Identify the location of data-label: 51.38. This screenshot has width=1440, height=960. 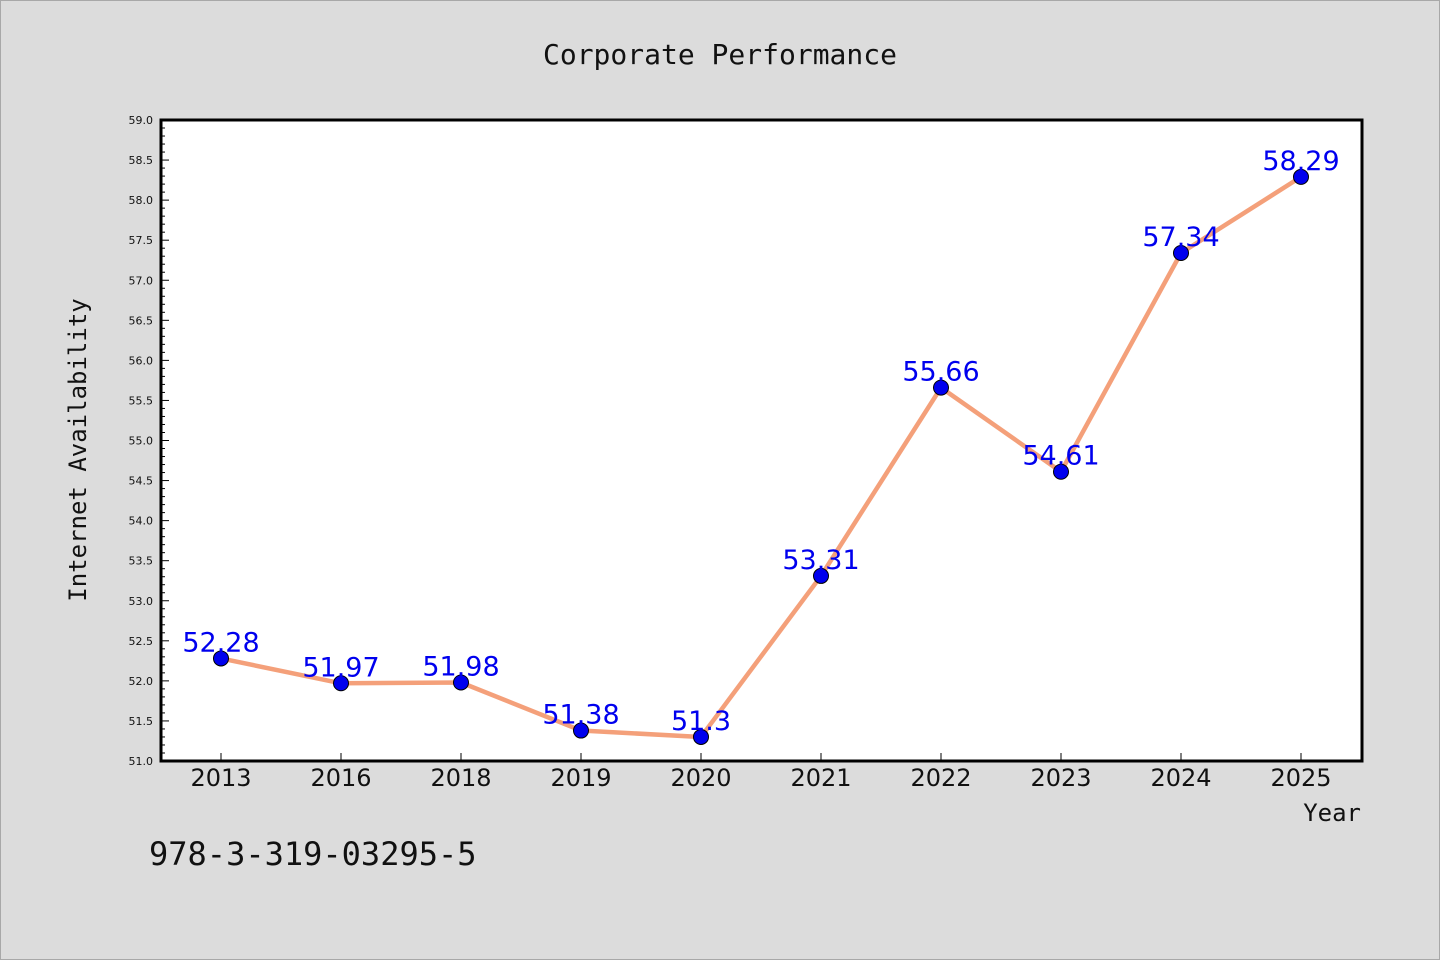
(580, 715).